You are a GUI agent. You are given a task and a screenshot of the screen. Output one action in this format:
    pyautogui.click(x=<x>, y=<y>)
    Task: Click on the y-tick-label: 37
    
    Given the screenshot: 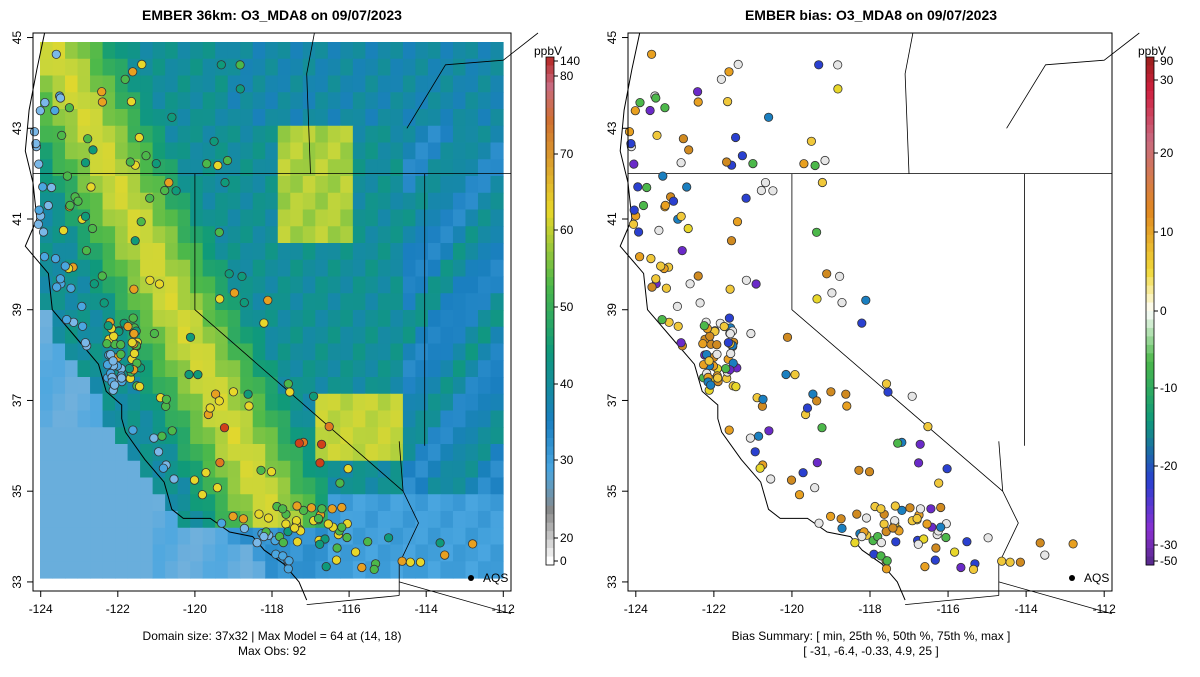 What is the action you would take?
    pyautogui.click(x=17, y=400)
    